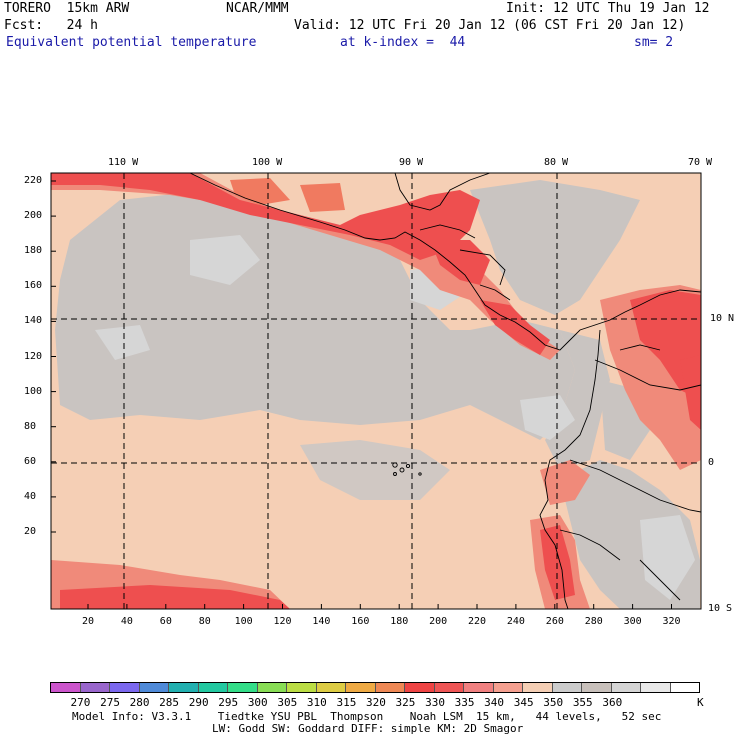  I want to click on colorbar-label: 300, so click(257, 702).